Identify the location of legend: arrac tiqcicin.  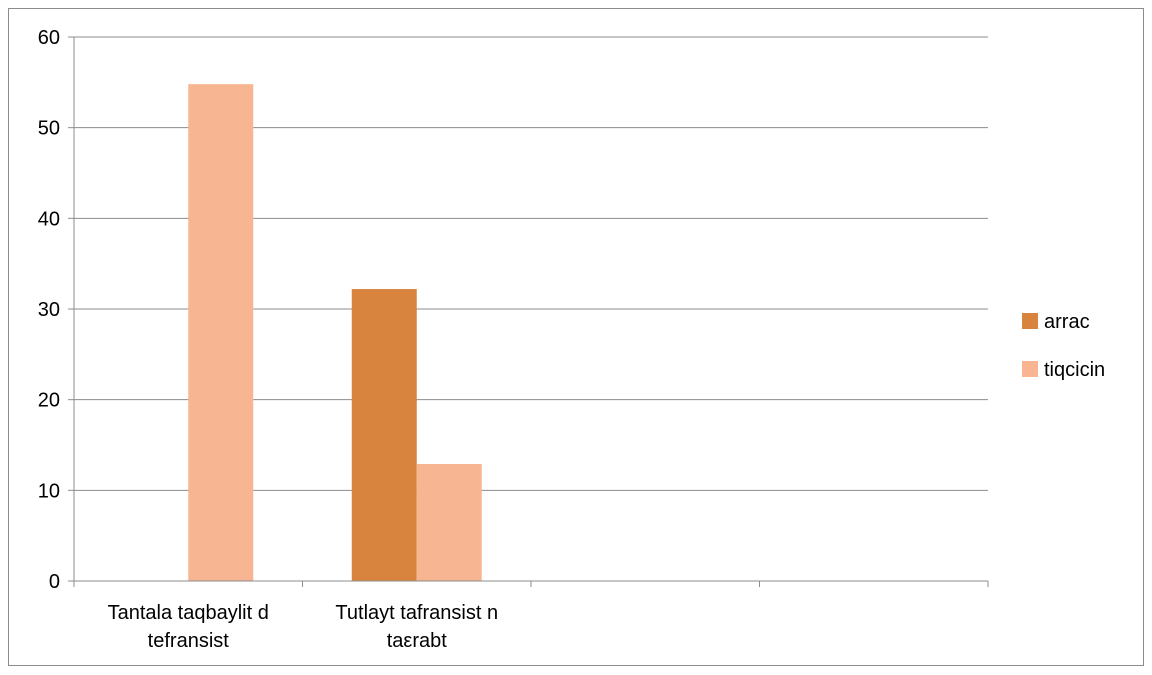
(1063, 346).